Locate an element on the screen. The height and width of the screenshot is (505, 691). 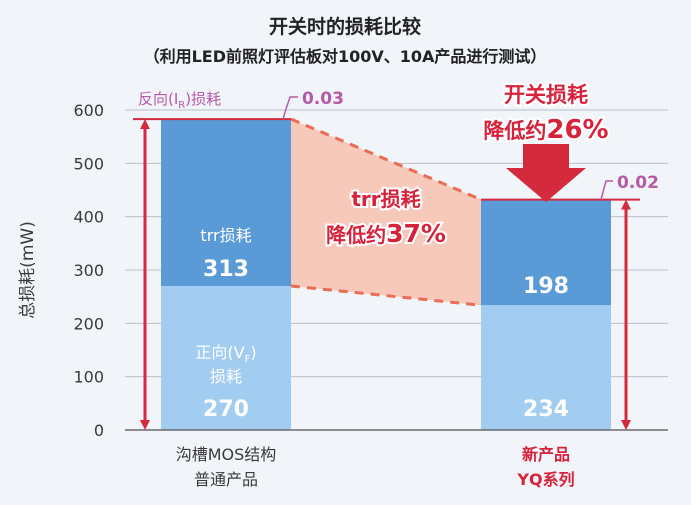
reverse-value-label-right: 0.02 is located at coordinates (638, 183).